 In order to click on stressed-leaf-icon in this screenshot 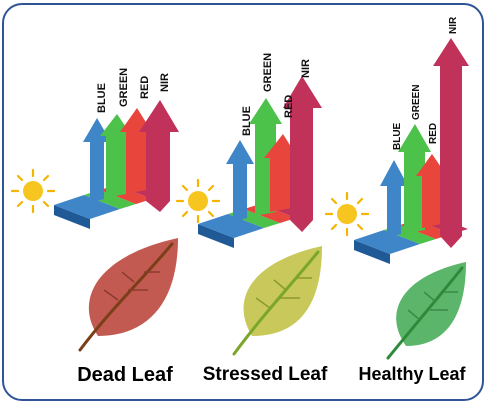, I will do `click(277, 301)`.